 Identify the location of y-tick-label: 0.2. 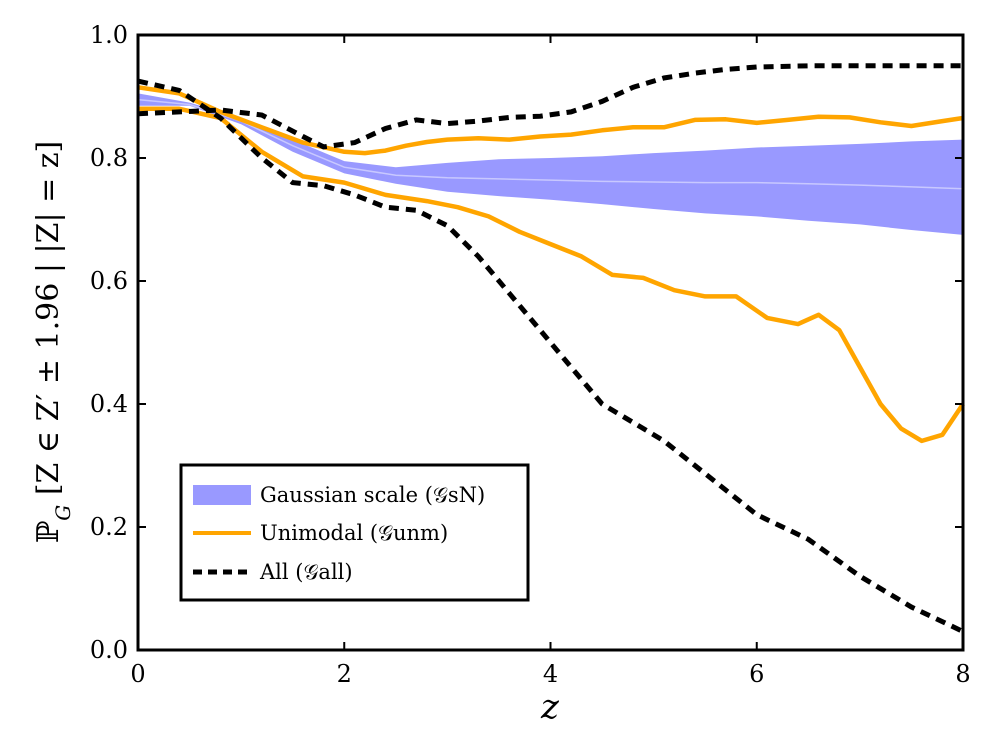
(109, 527).